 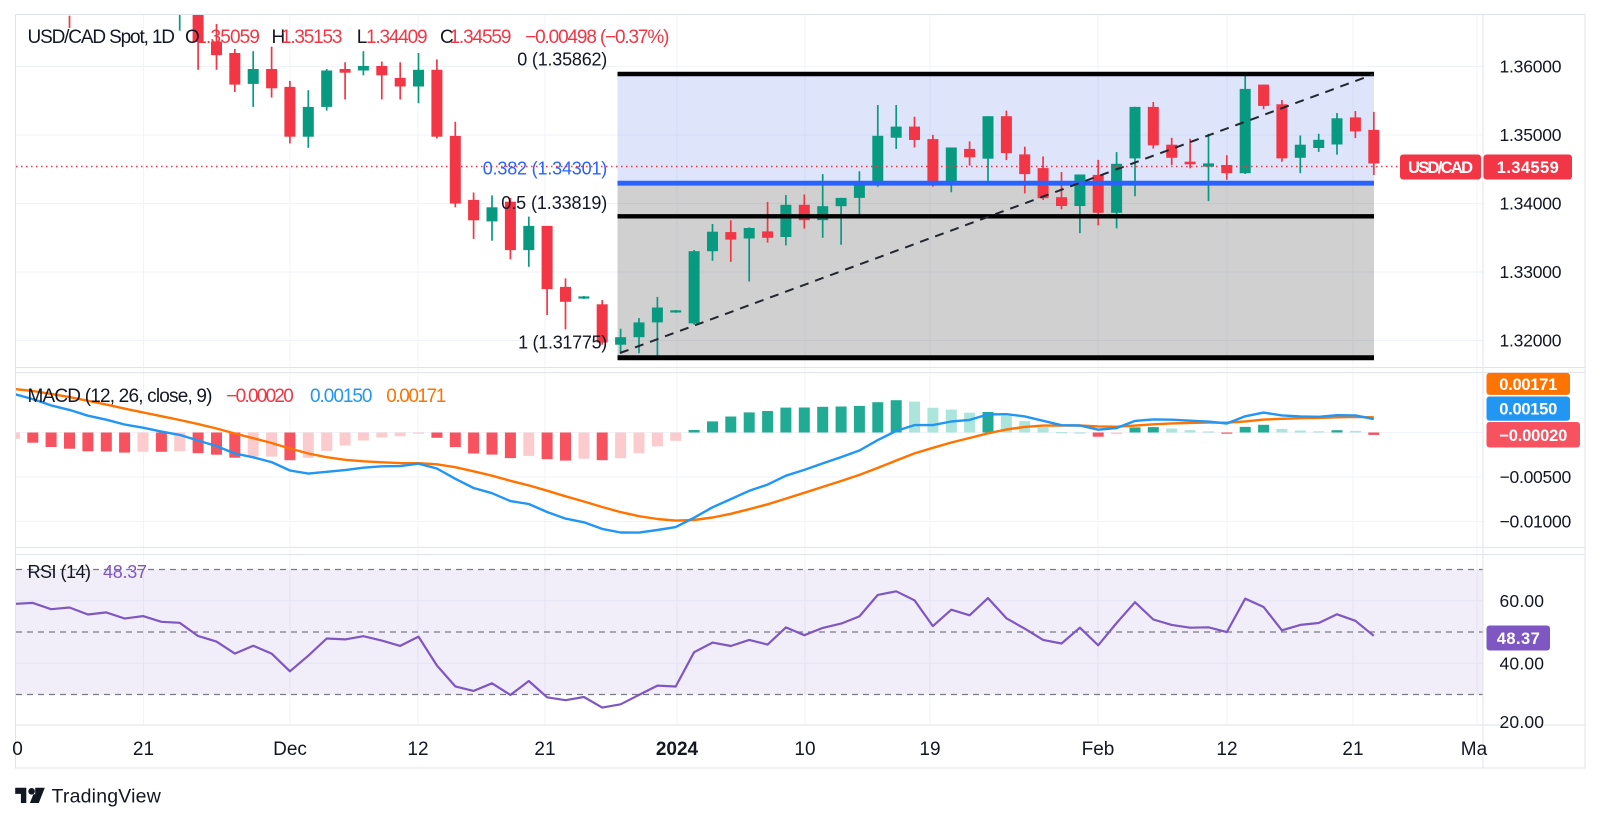 I want to click on svg-text: 1.35000, so click(x=1531, y=135).